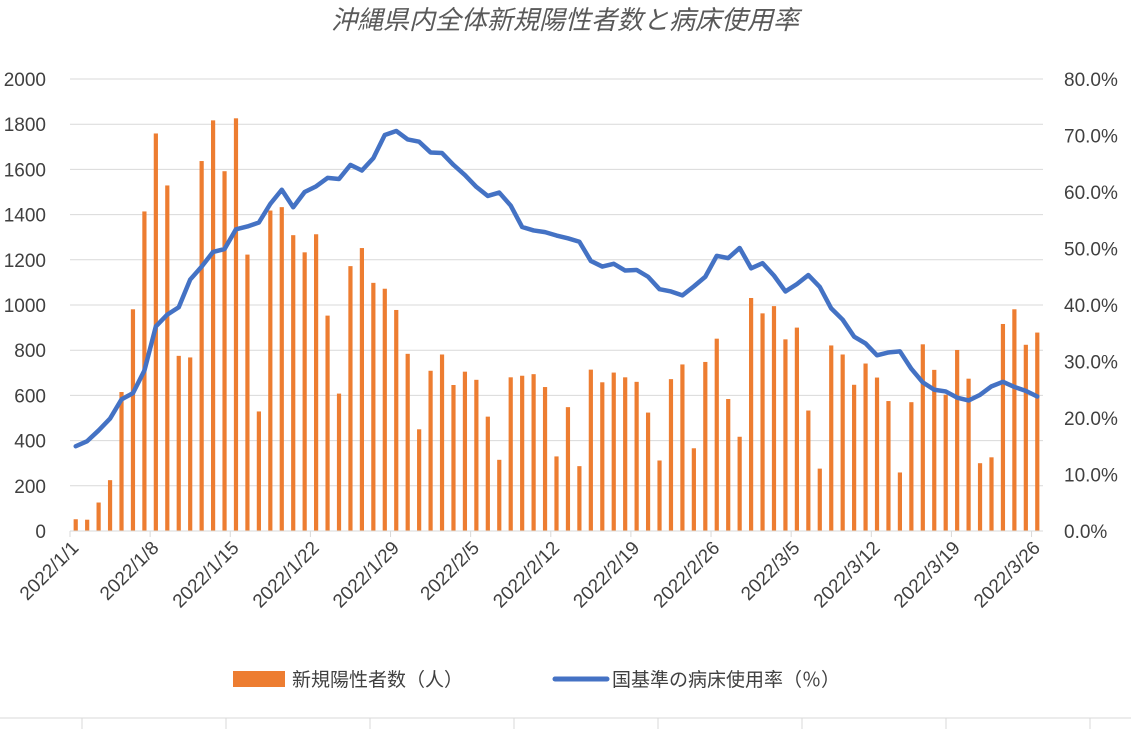  I want to click on left-y-tick-label: 1000, so click(25, 306).